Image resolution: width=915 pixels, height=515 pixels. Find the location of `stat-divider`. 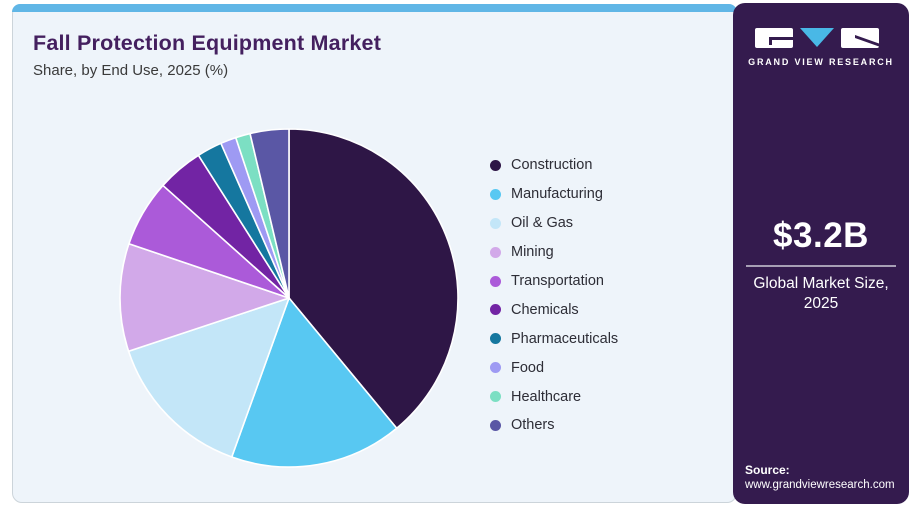

stat-divider is located at coordinates (821, 265).